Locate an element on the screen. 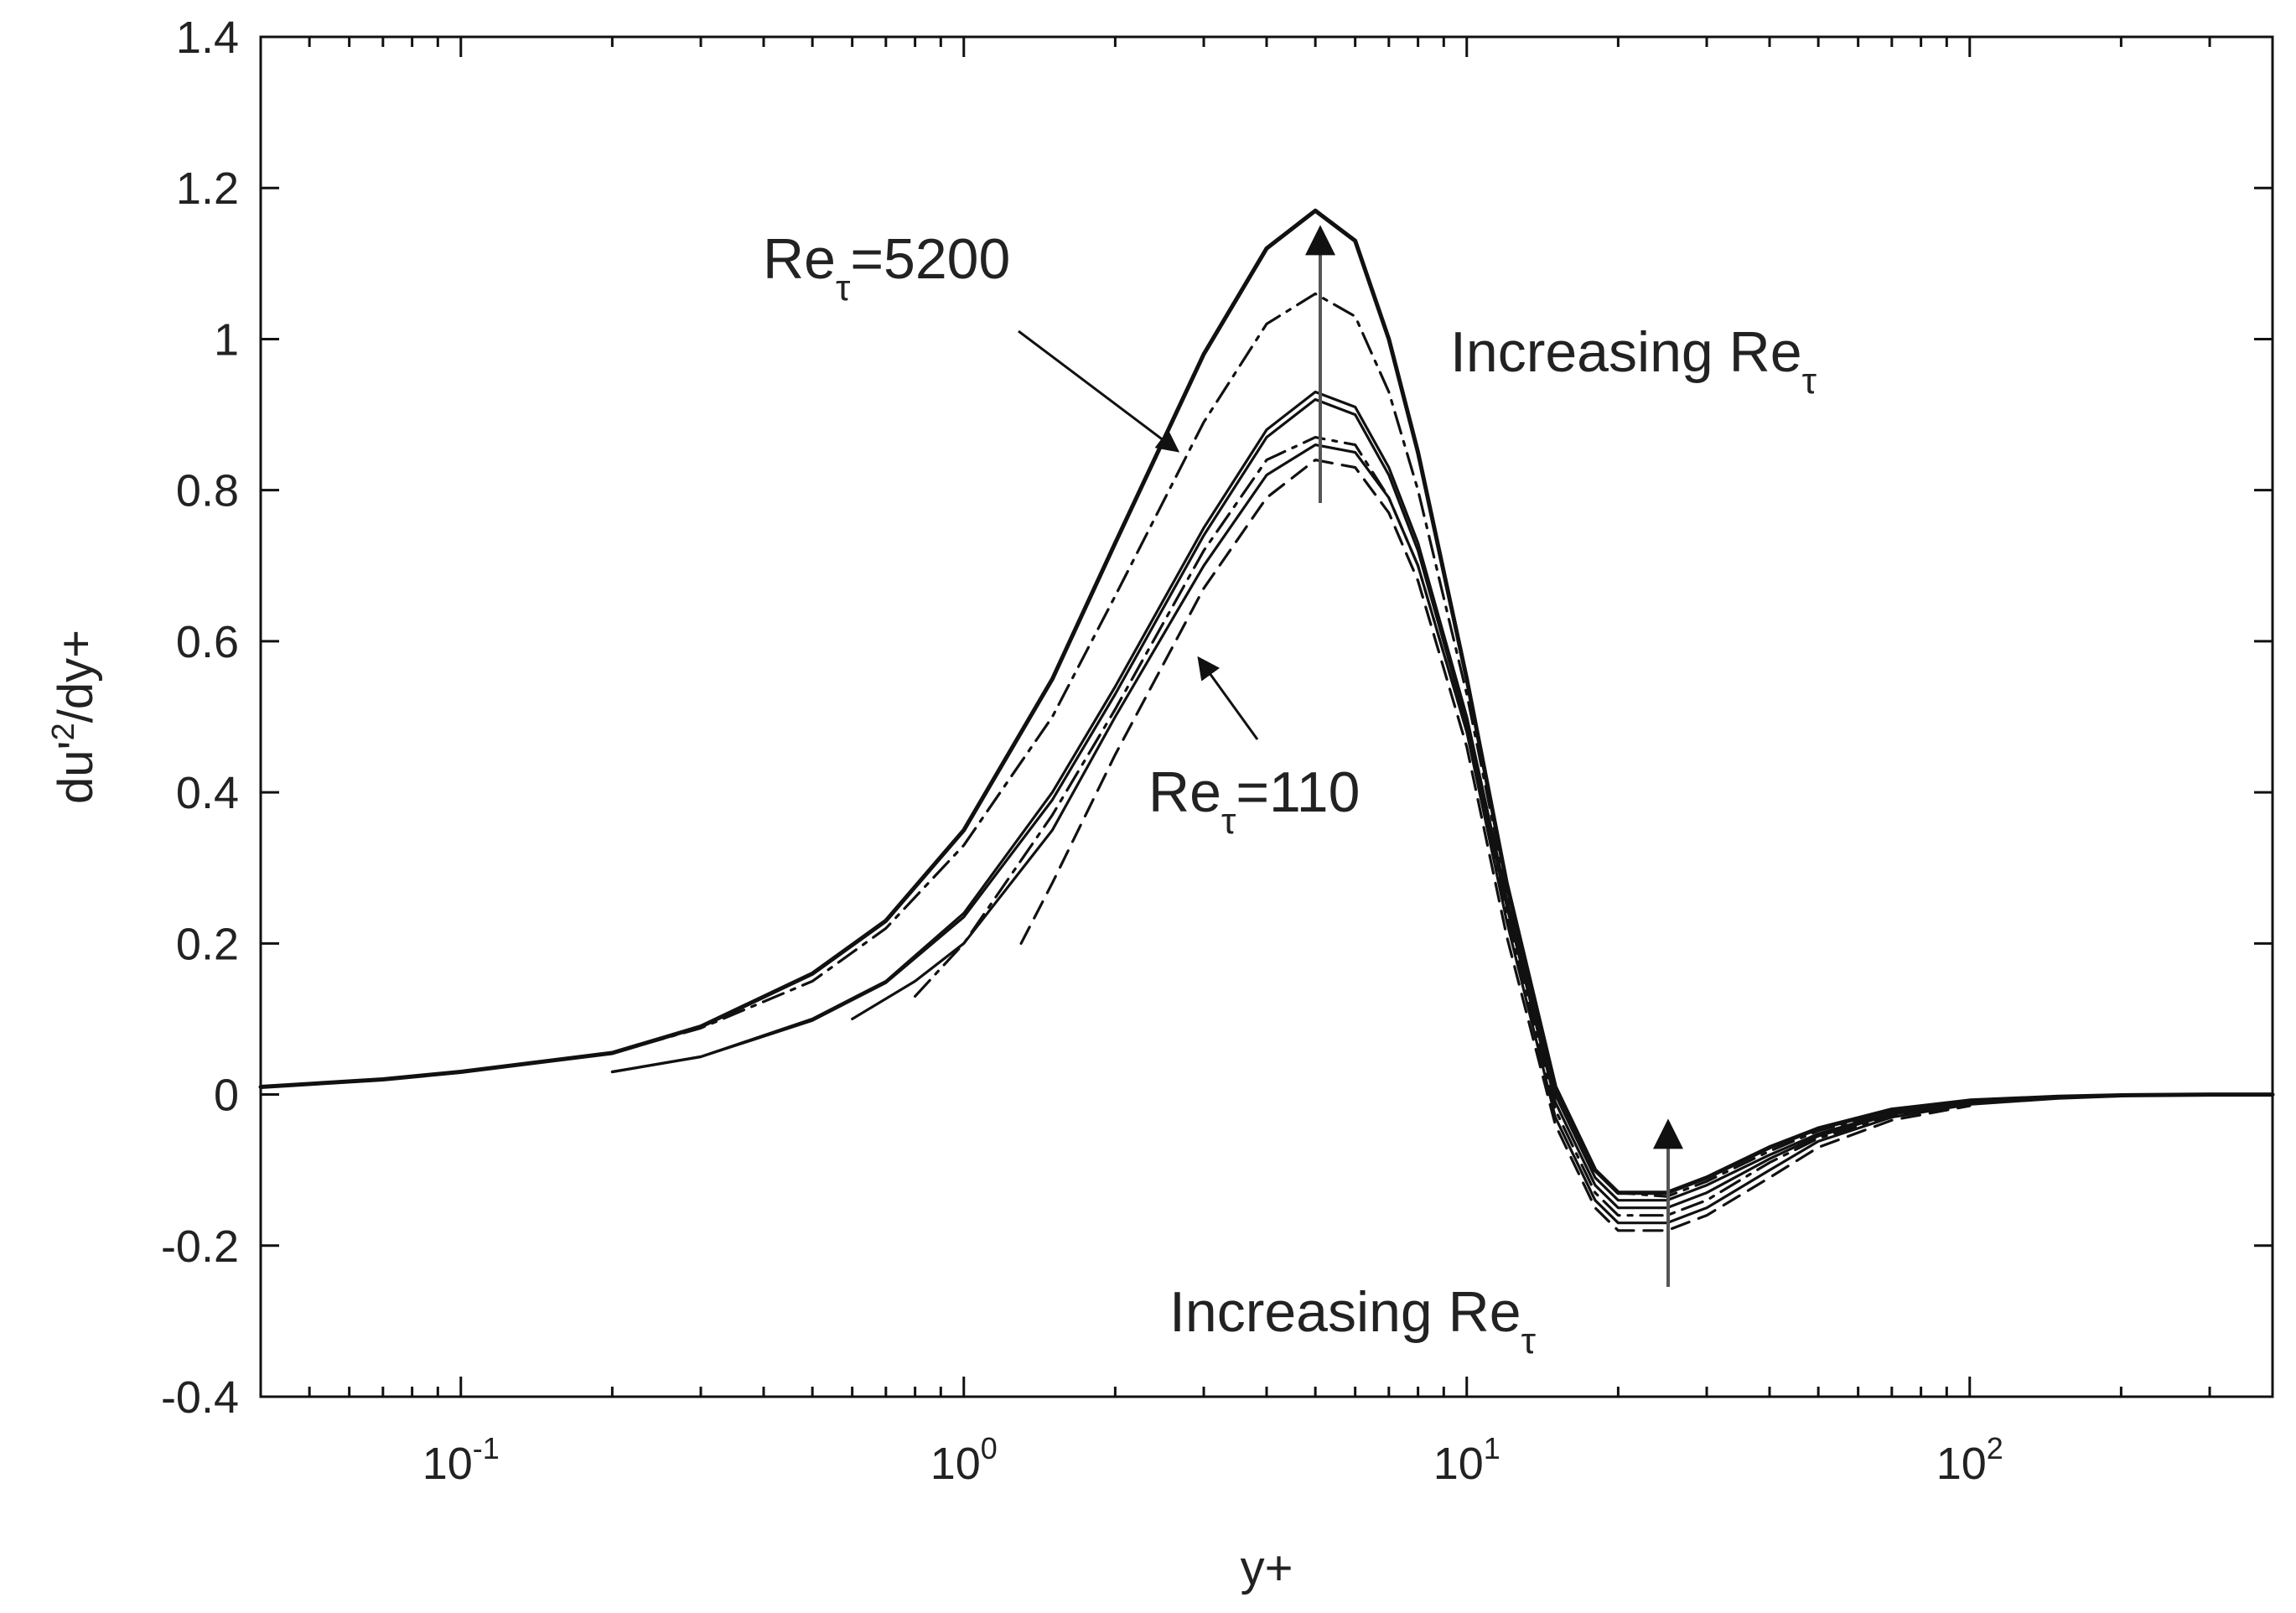 The width and height of the screenshot is (2296, 1613). annotation-re-5200: Reτ=5200 is located at coordinates (971, 340).